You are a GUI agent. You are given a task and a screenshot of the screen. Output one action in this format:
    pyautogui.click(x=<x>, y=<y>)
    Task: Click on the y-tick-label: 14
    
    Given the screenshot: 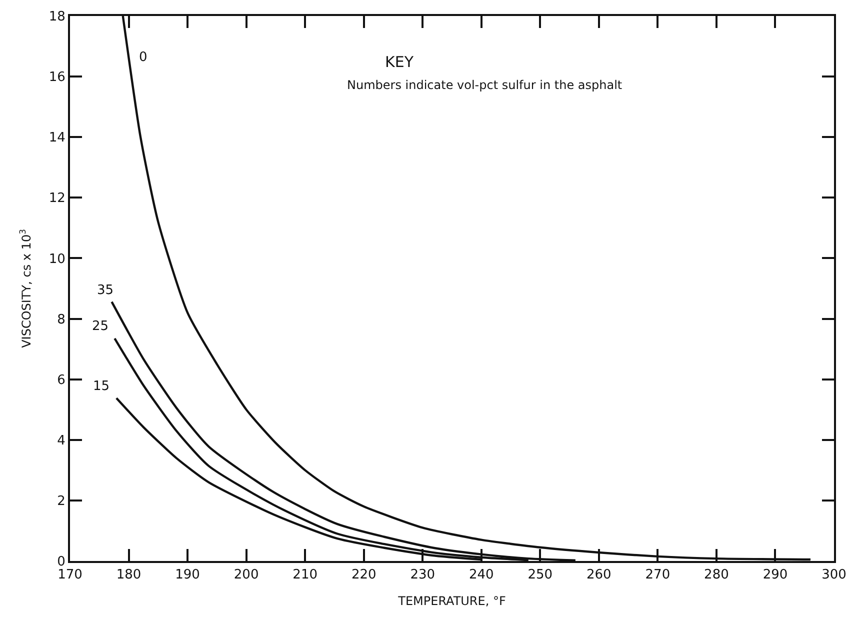 What is the action you would take?
    pyautogui.click(x=57, y=138)
    